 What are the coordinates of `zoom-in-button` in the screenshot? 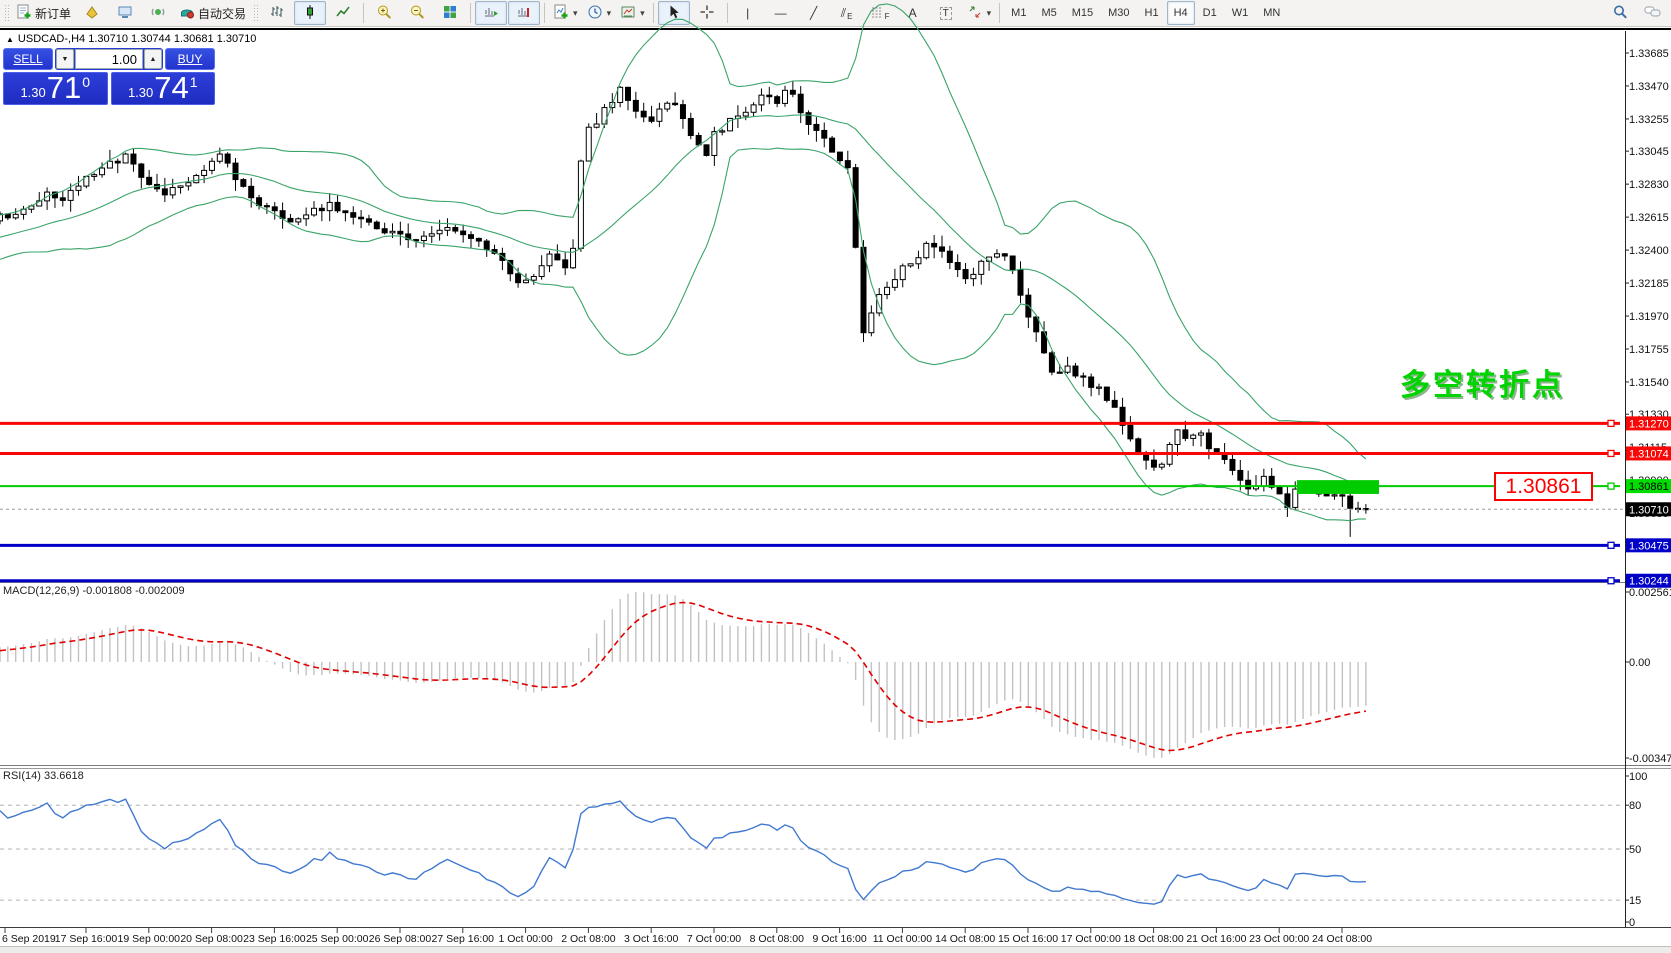 It's located at (384, 13).